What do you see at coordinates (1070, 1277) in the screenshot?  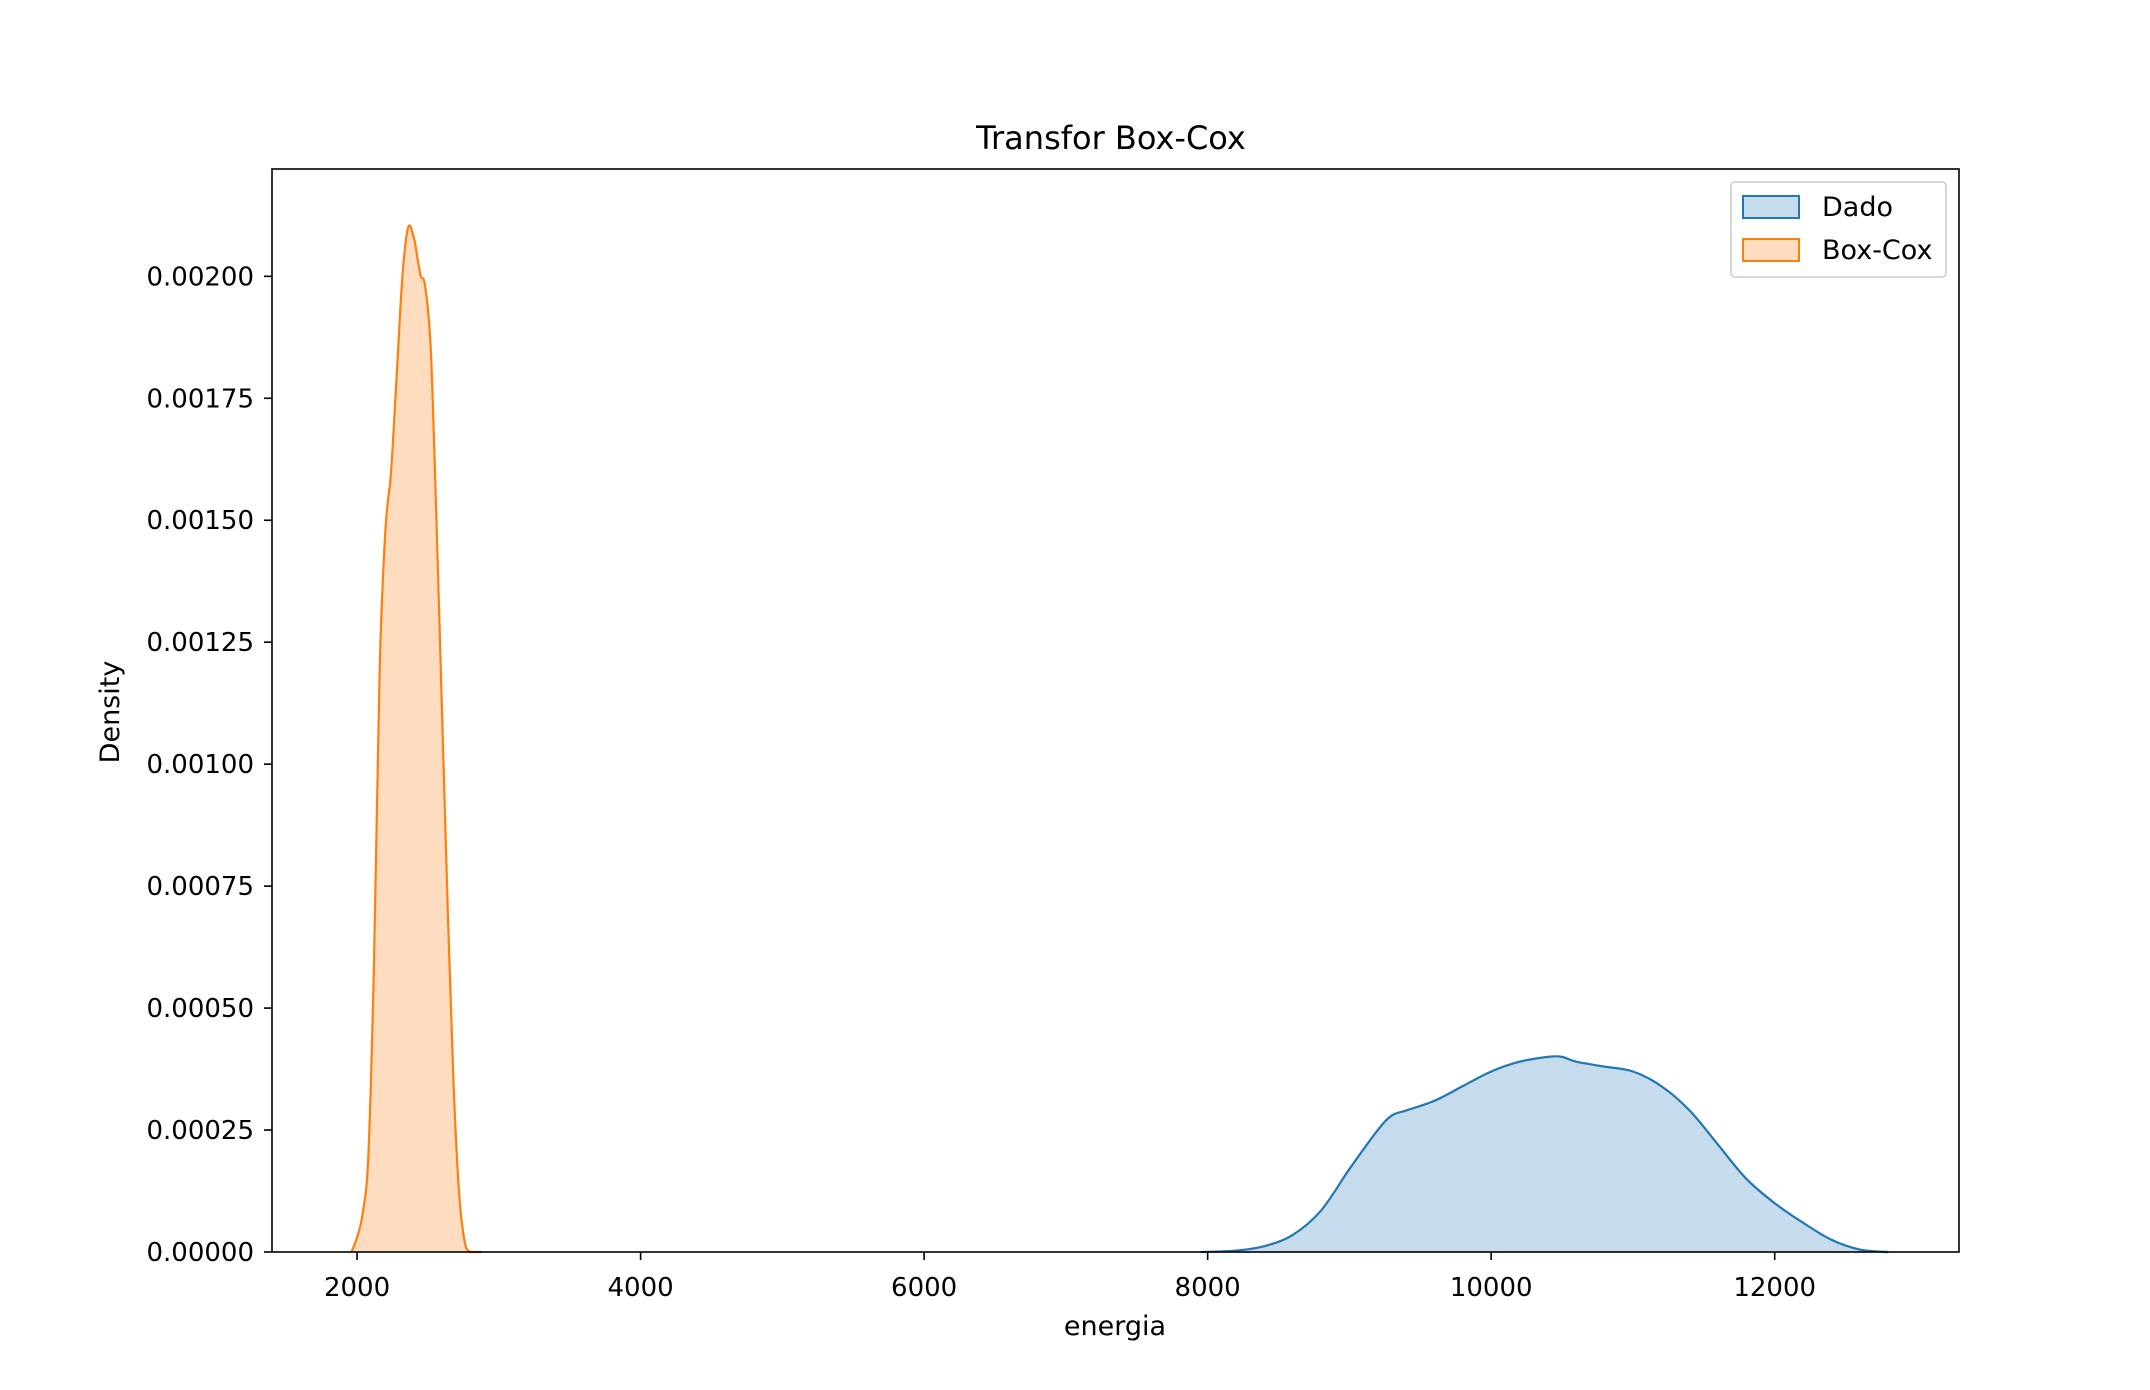 I see `x-axis: 2000 4000 6000 8000 10000 12000` at bounding box center [1070, 1277].